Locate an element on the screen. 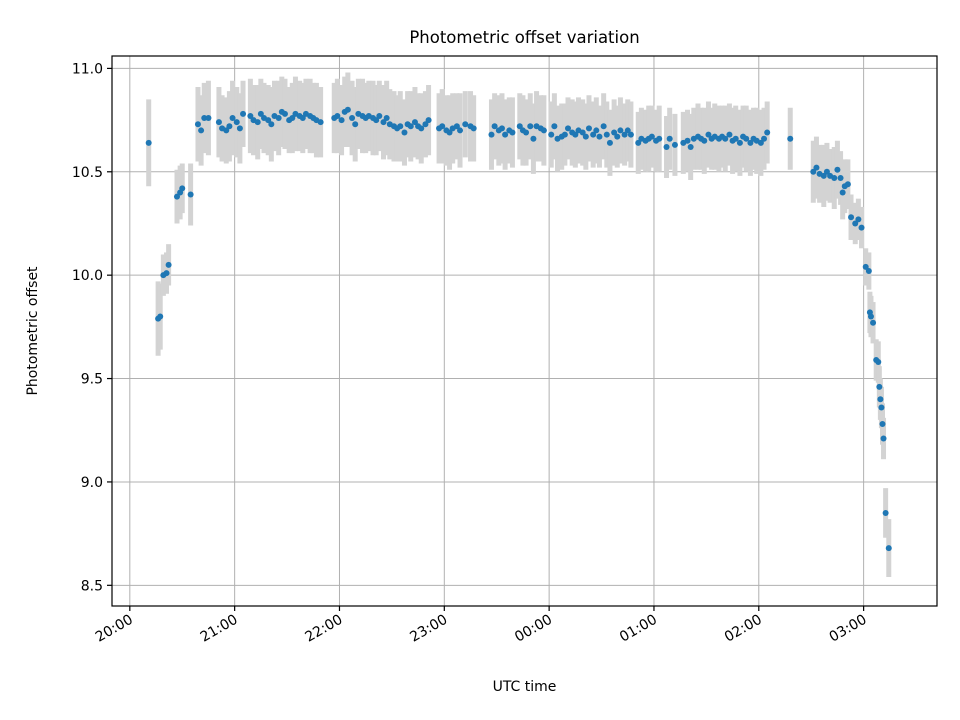 The image size is (960, 720). y-tick-label: 9.0 is located at coordinates (92, 483).